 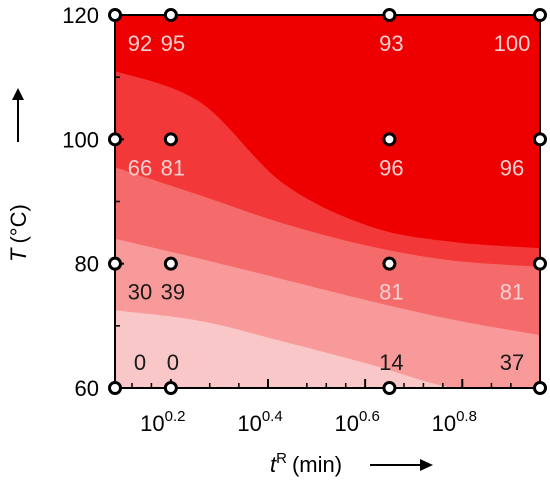 I want to click on x-tick-label: 100.2, so click(x=162, y=422).